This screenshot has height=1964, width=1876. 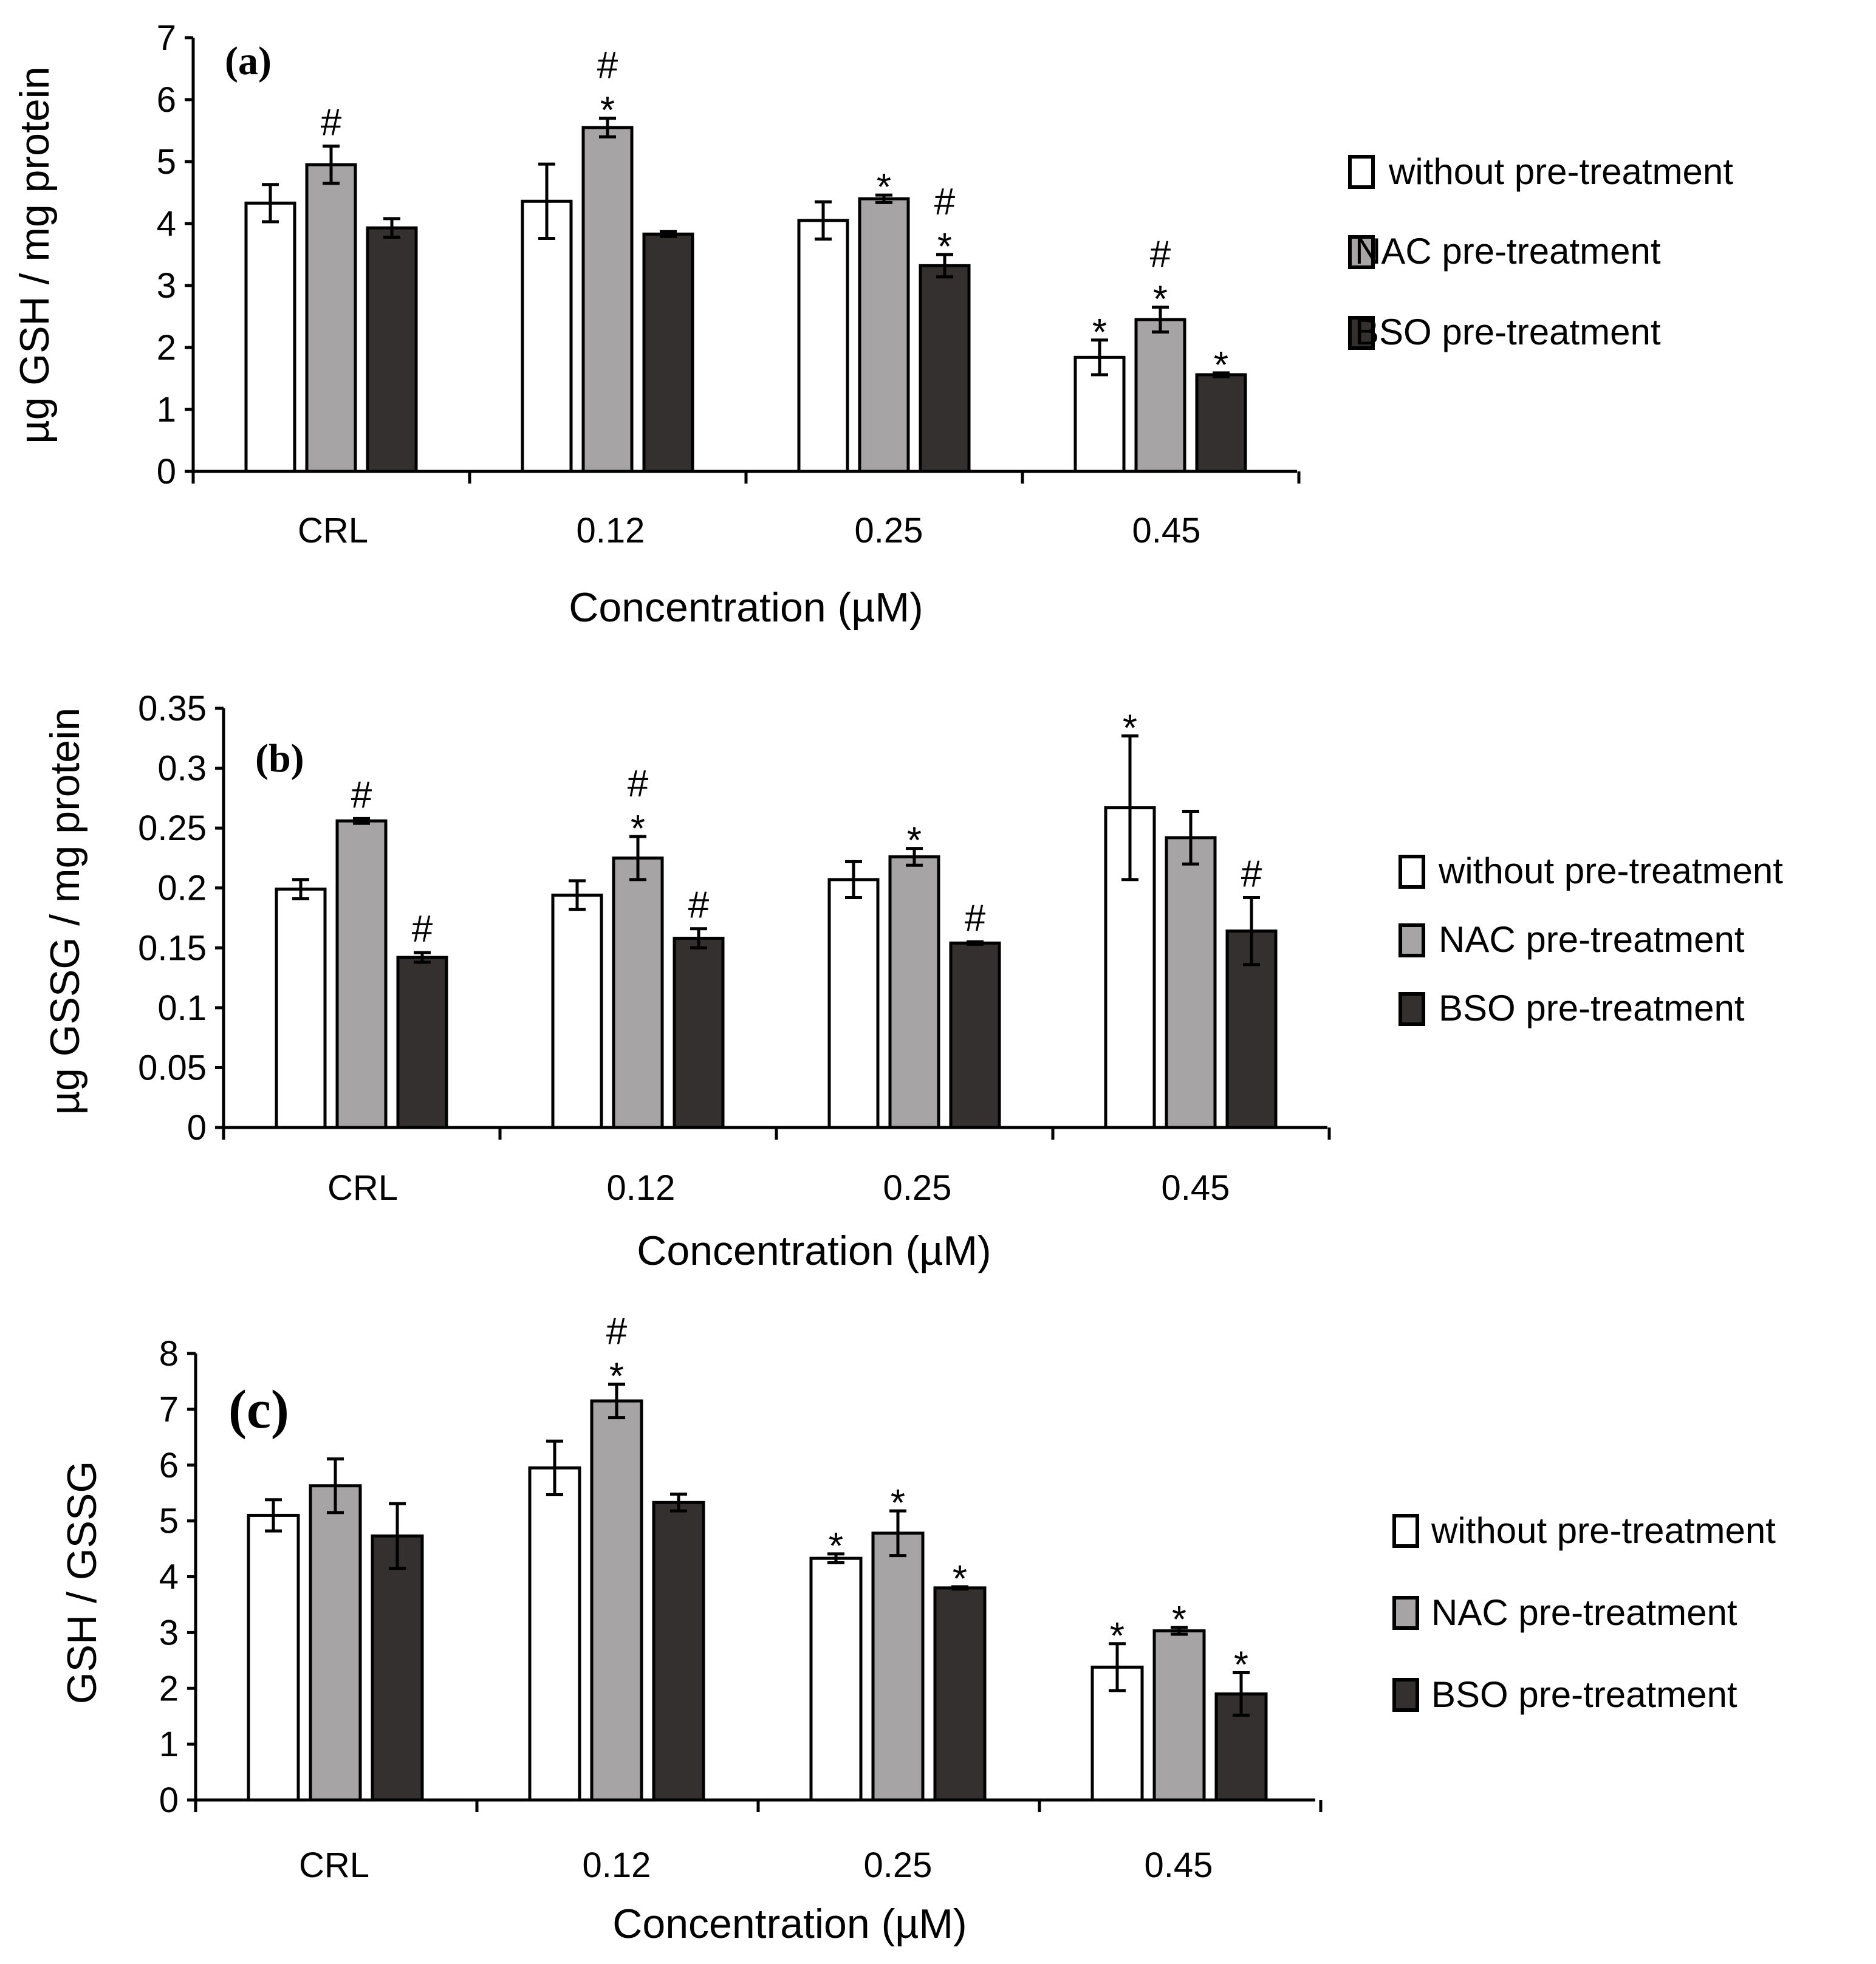 What do you see at coordinates (1361, 172) in the screenshot?
I see `legend-swatch-without` at bounding box center [1361, 172].